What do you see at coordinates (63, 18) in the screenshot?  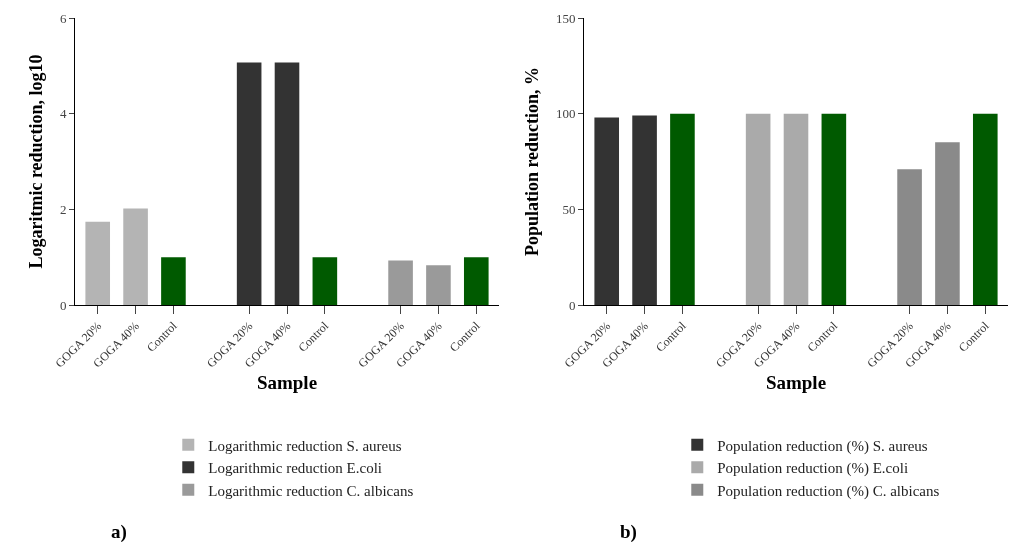 I see `y-tick-label: 6` at bounding box center [63, 18].